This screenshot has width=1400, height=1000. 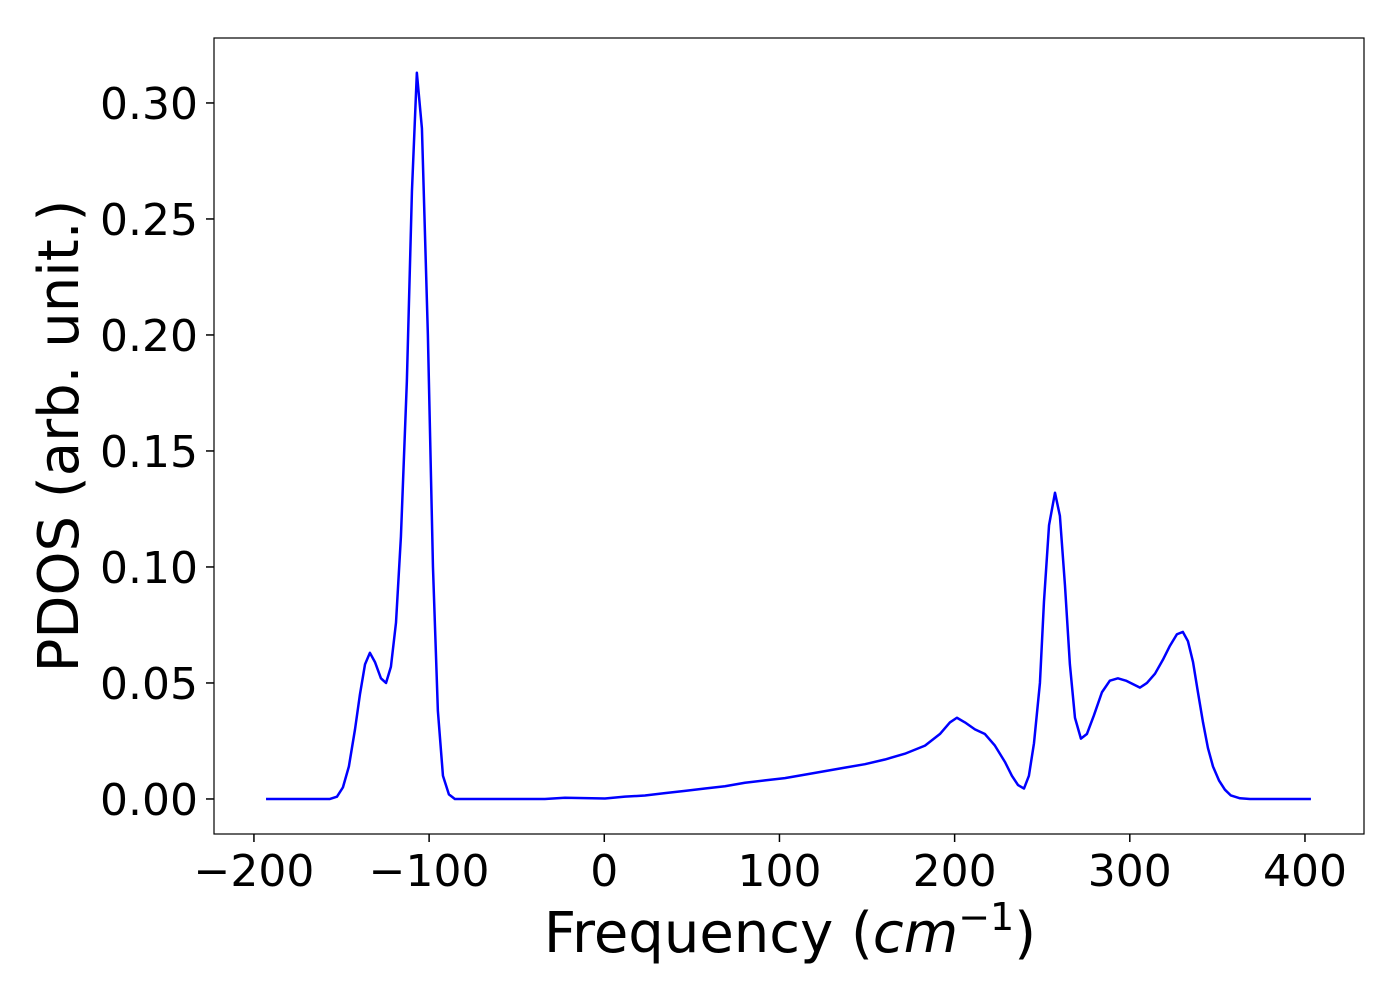 What do you see at coordinates (149, 104) in the screenshot?
I see `y-tick-label: 0.30` at bounding box center [149, 104].